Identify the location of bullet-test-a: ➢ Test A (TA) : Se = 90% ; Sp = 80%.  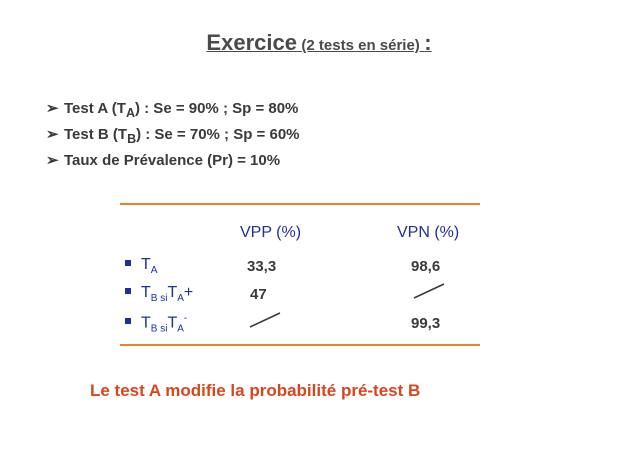
(173, 109).